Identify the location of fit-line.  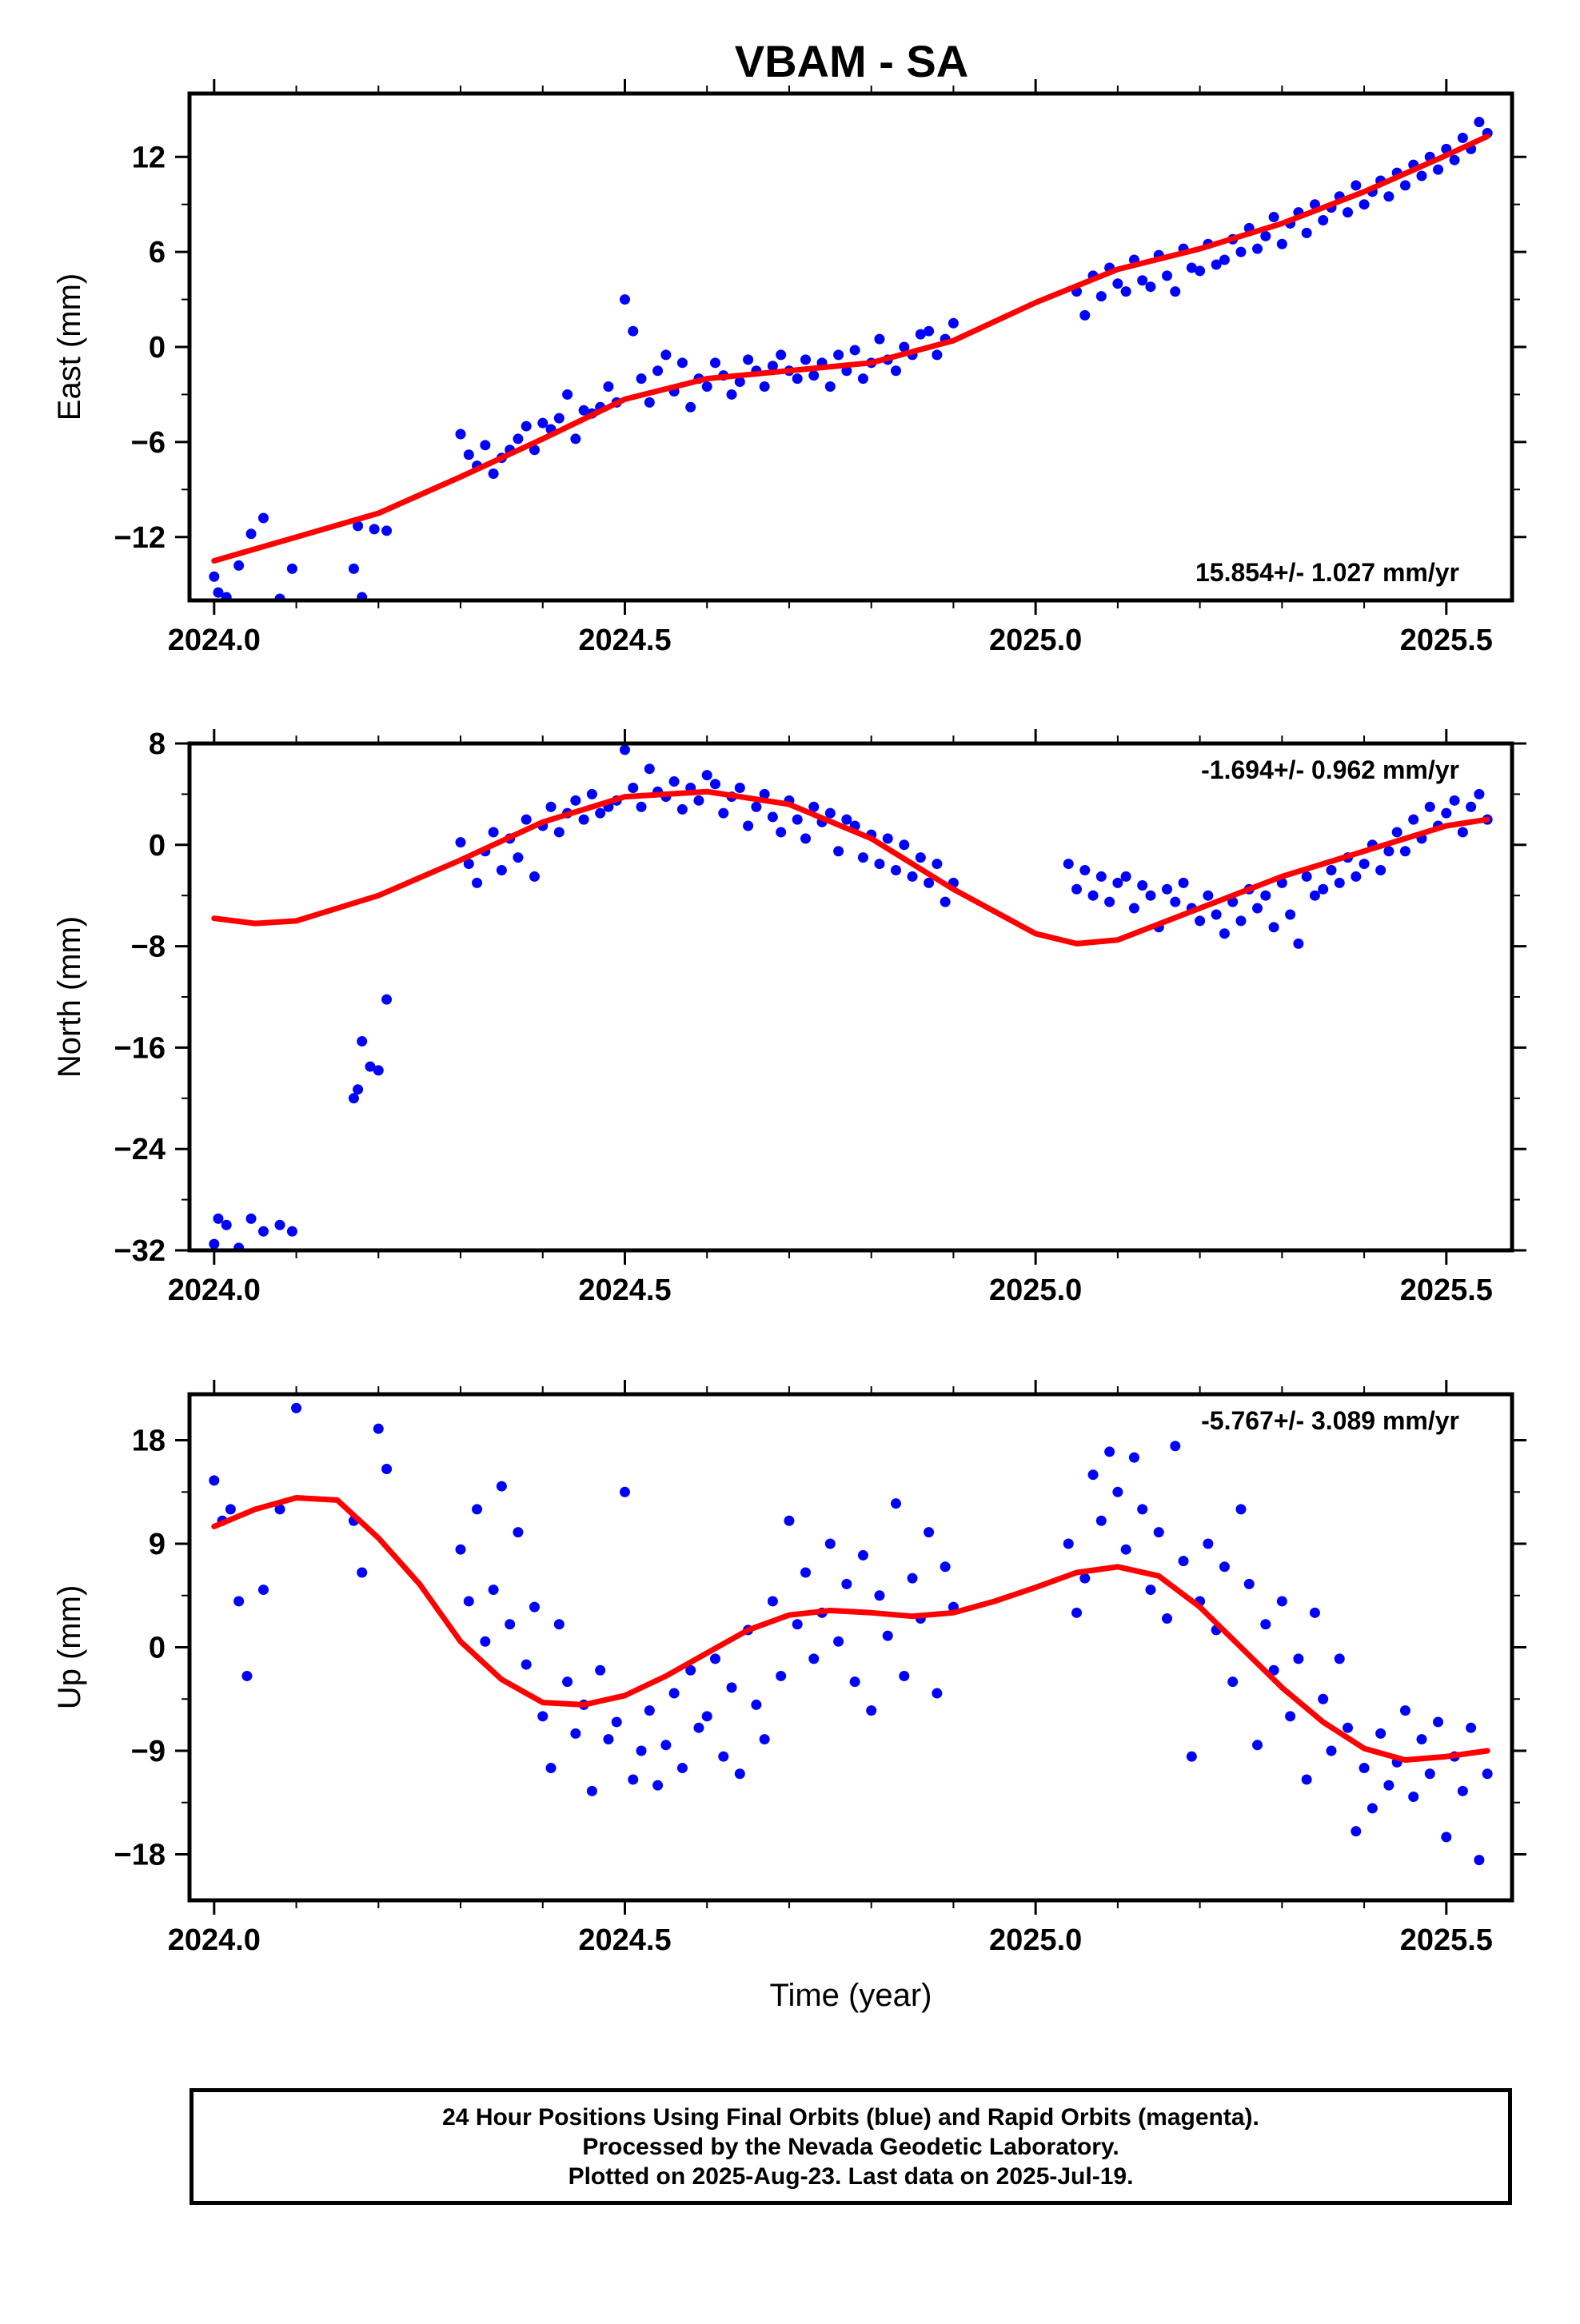
(851, 1629).